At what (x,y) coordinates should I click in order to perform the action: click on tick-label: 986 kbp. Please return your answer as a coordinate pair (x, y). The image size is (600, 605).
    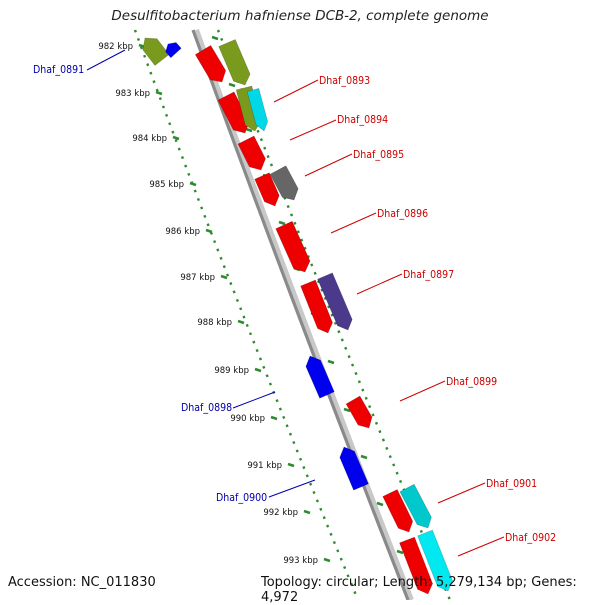
    Looking at the image, I should click on (182, 232).